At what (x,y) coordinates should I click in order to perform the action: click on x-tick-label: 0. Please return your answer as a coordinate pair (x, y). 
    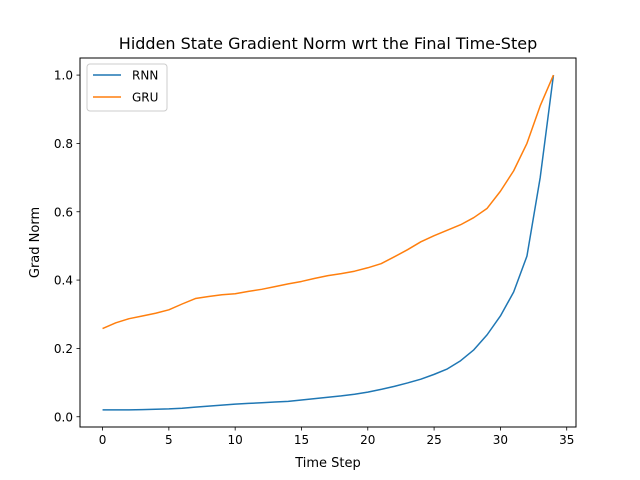
    Looking at the image, I should click on (103, 440).